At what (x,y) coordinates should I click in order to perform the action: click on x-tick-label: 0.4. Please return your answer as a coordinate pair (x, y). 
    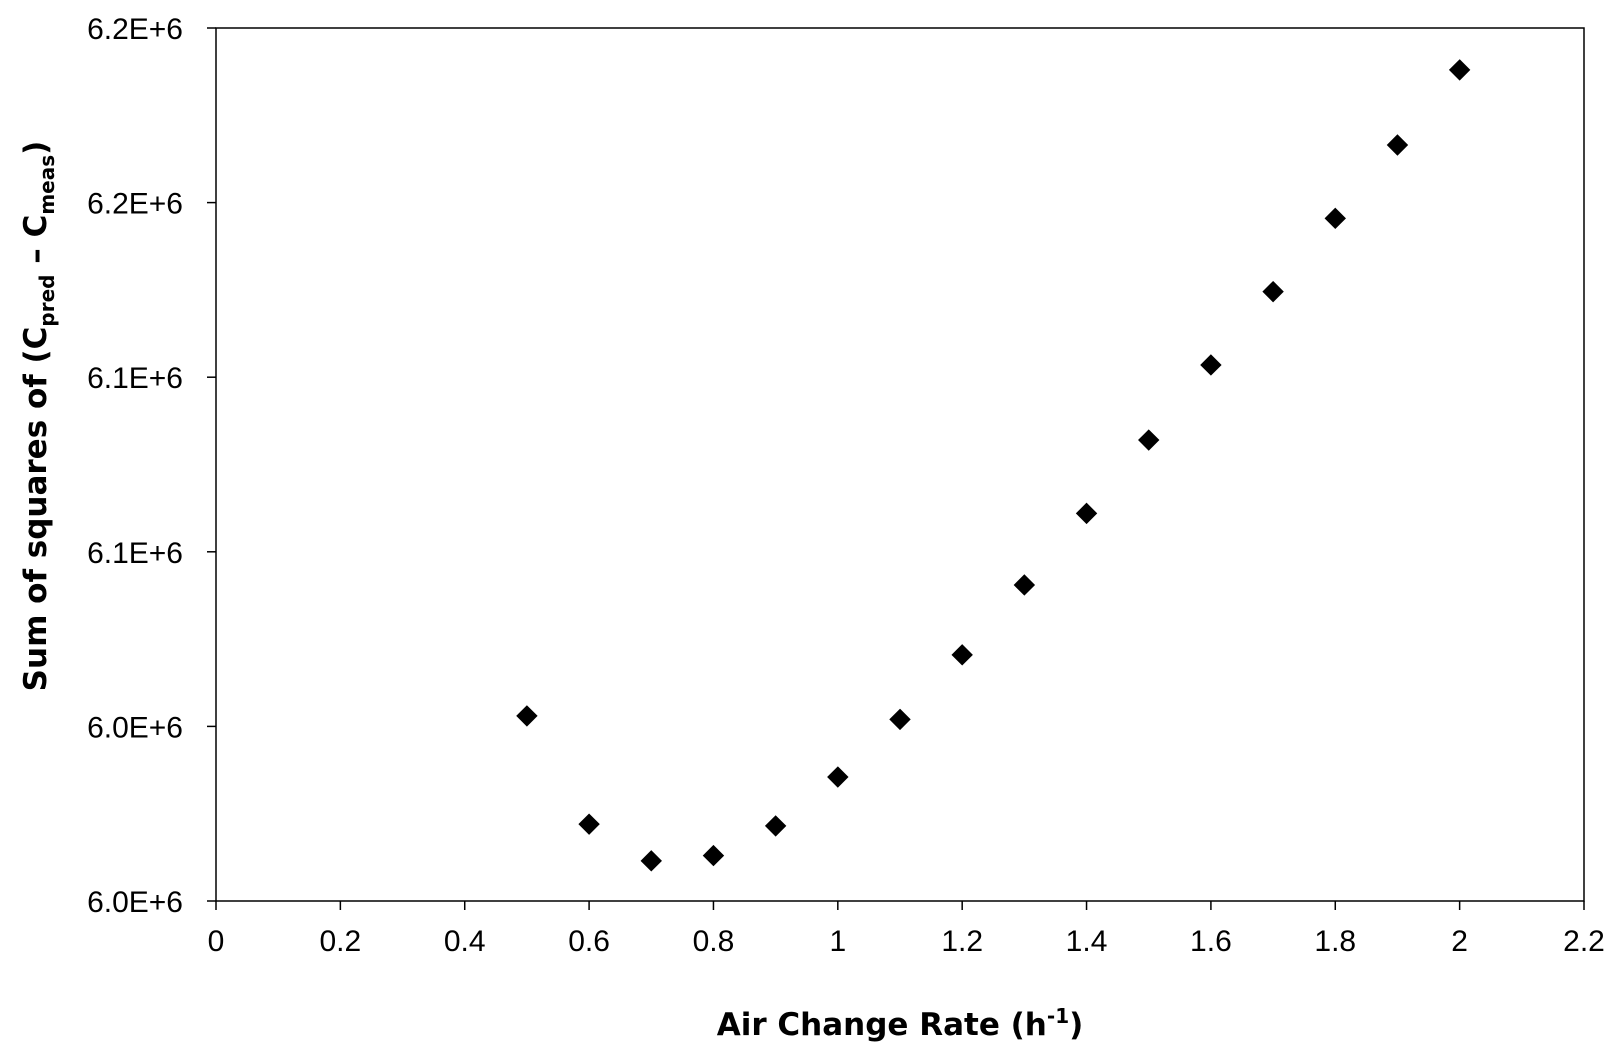
    Looking at the image, I should click on (465, 941).